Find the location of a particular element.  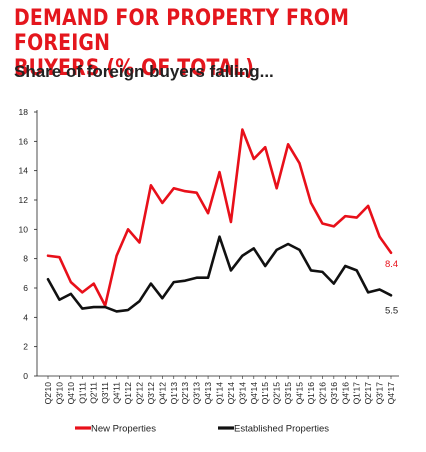

x-tick-label: Q4'10 is located at coordinates (71, 393).